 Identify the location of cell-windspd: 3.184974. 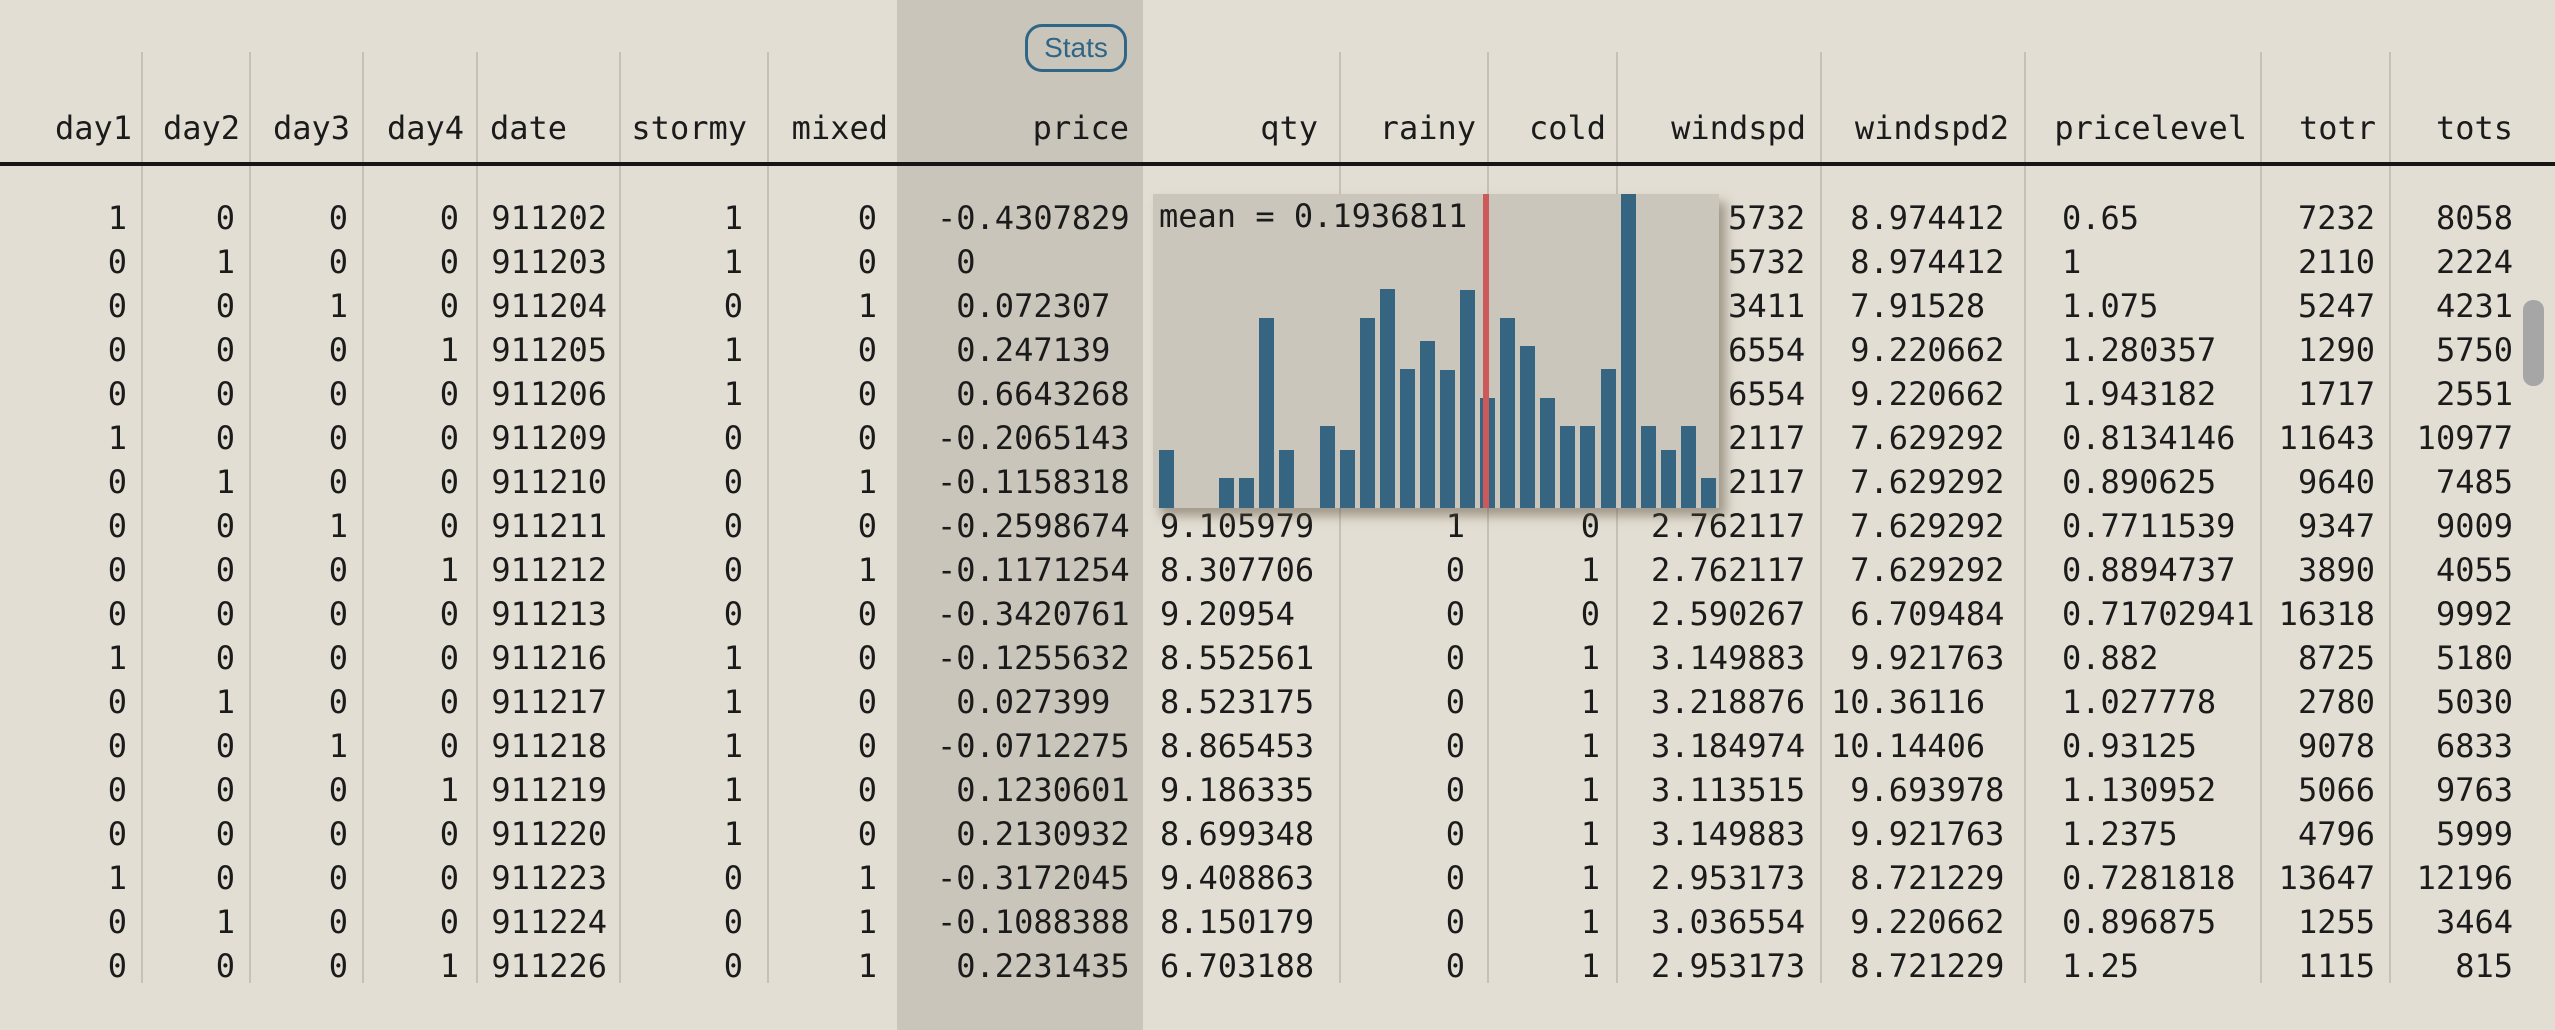
(1728, 746).